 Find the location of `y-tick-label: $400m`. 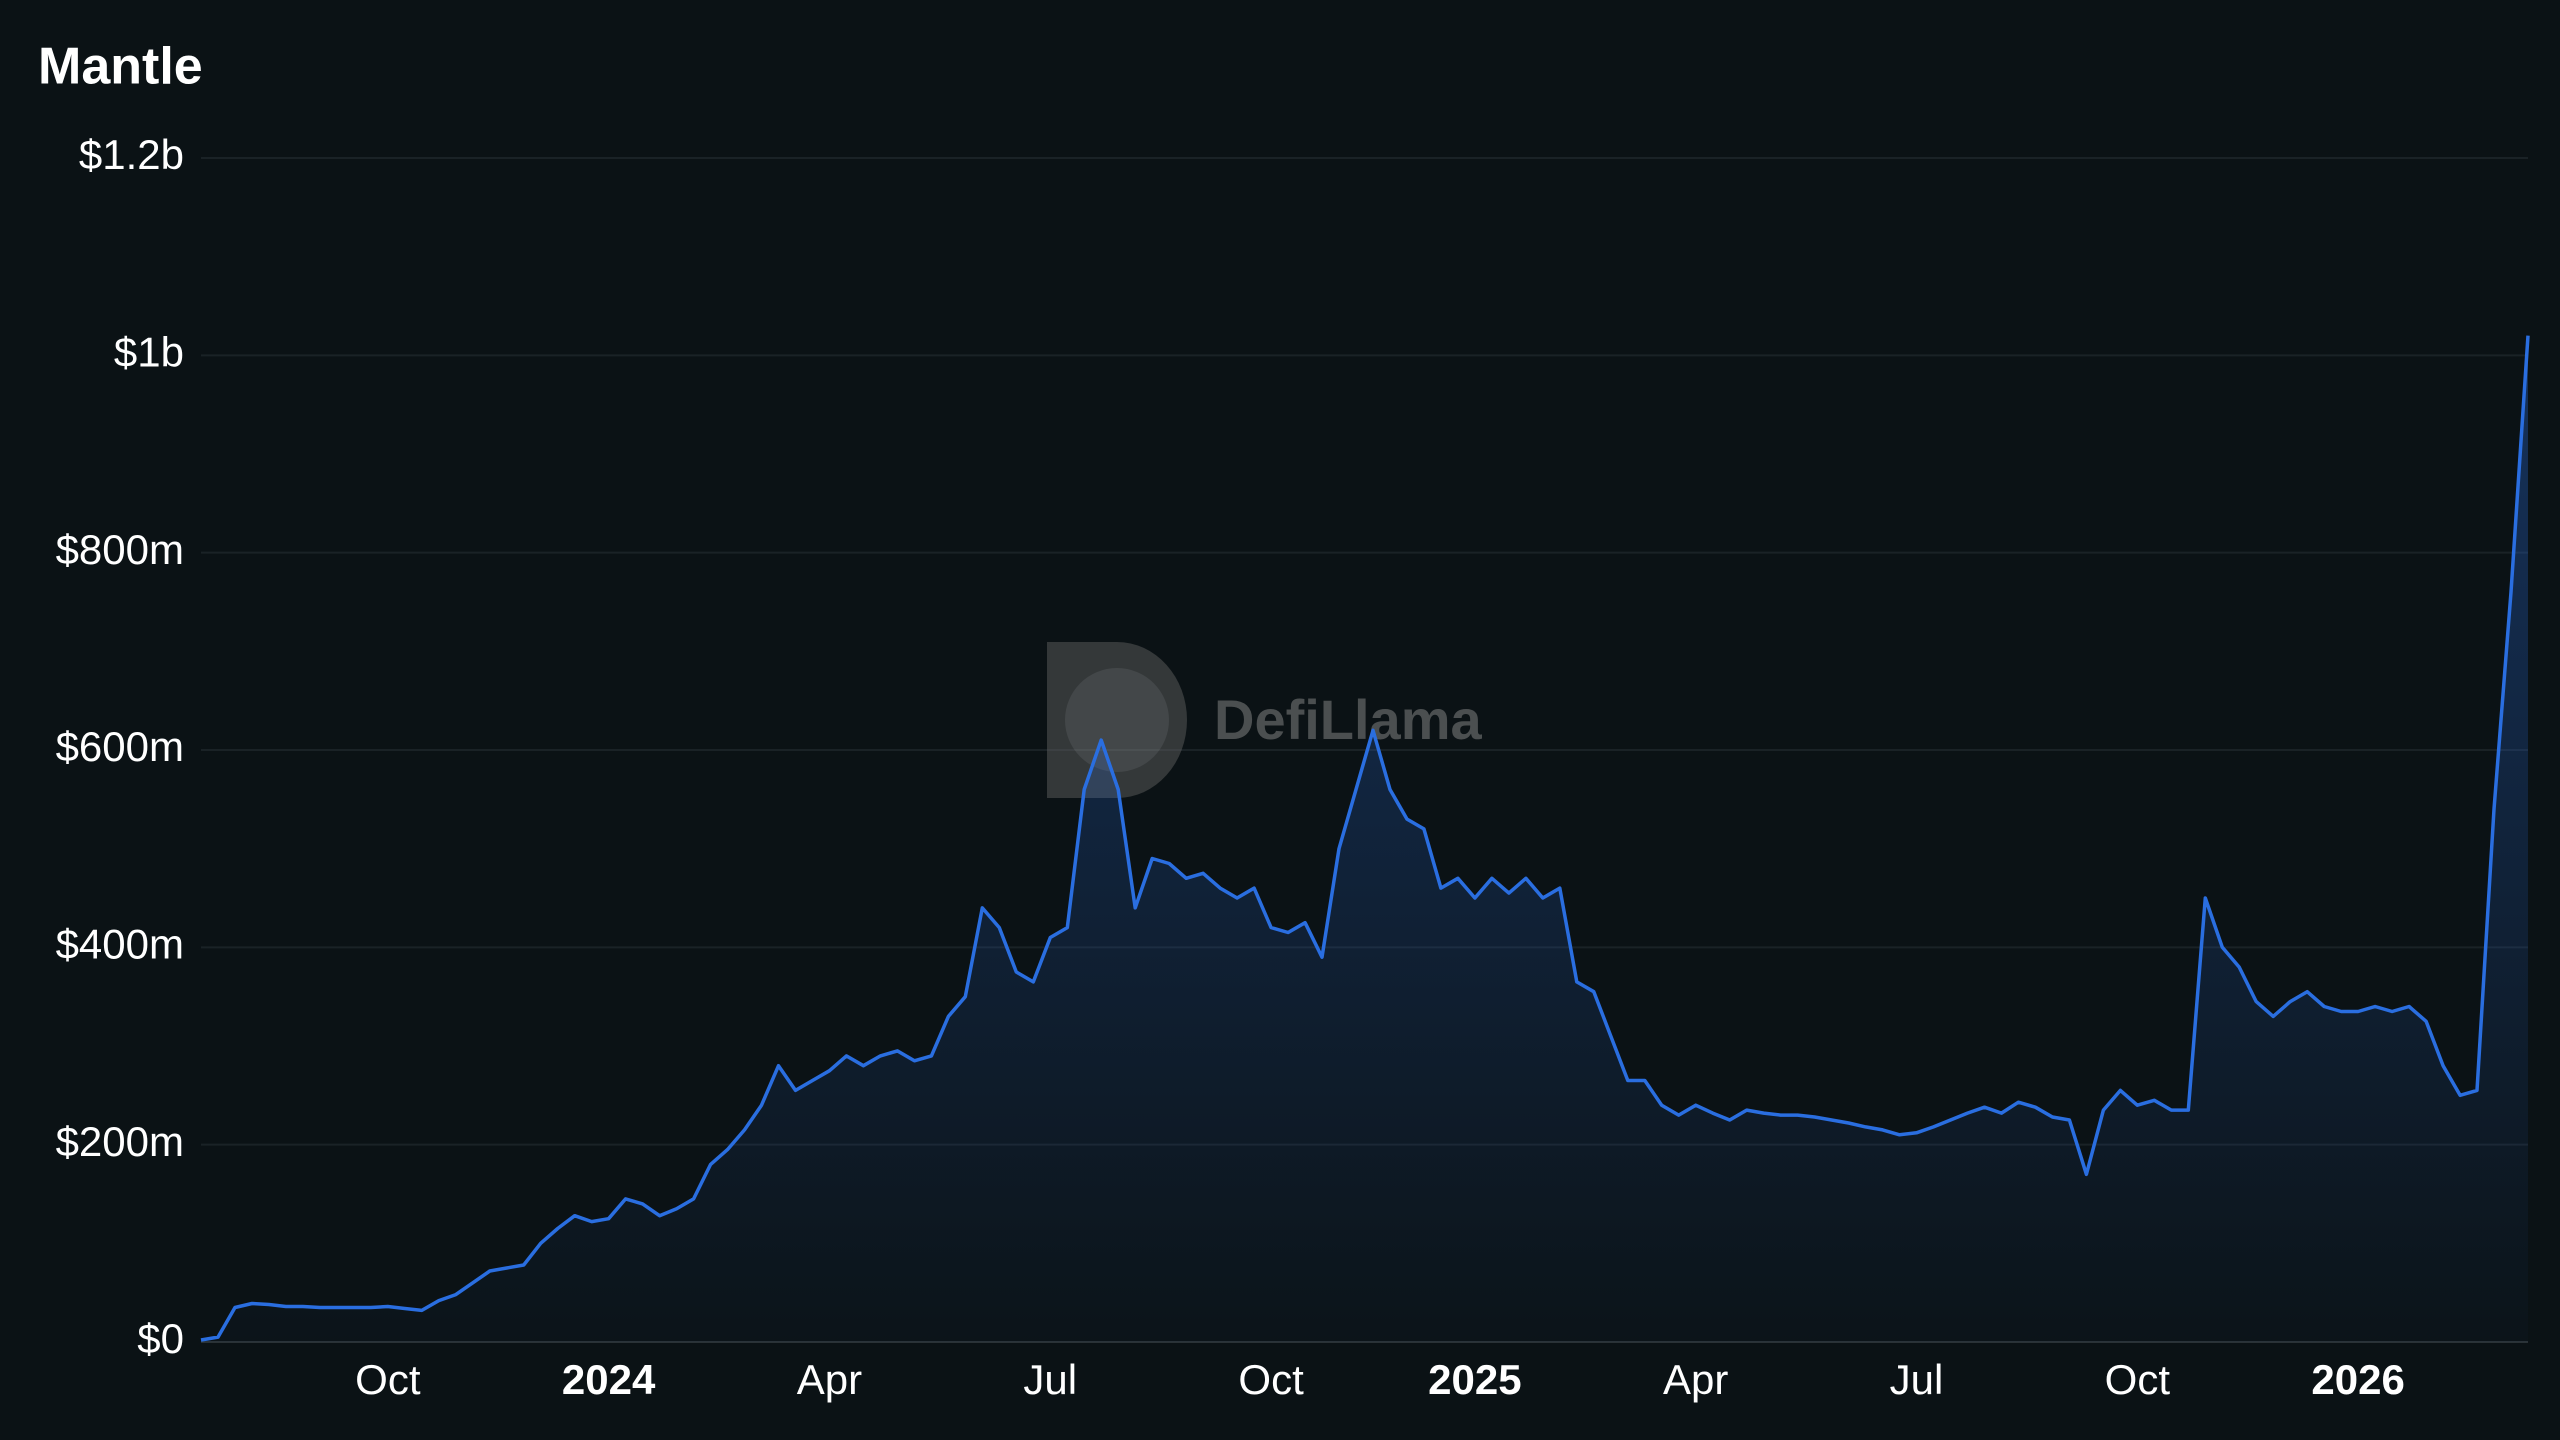

y-tick-label: $400m is located at coordinates (120, 943).